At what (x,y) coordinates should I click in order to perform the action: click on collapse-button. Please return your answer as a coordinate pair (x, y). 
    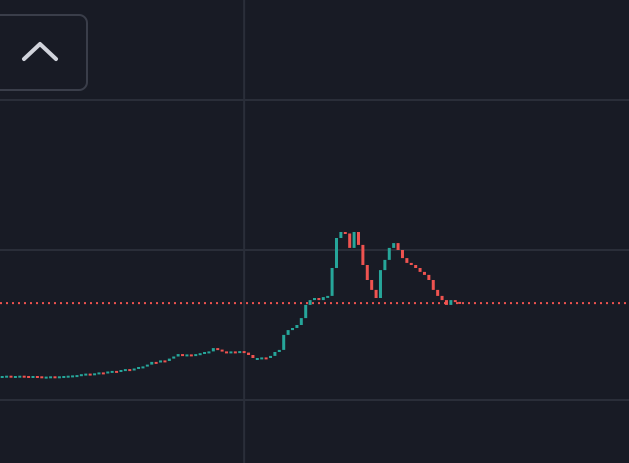
    Looking at the image, I should click on (44, 52).